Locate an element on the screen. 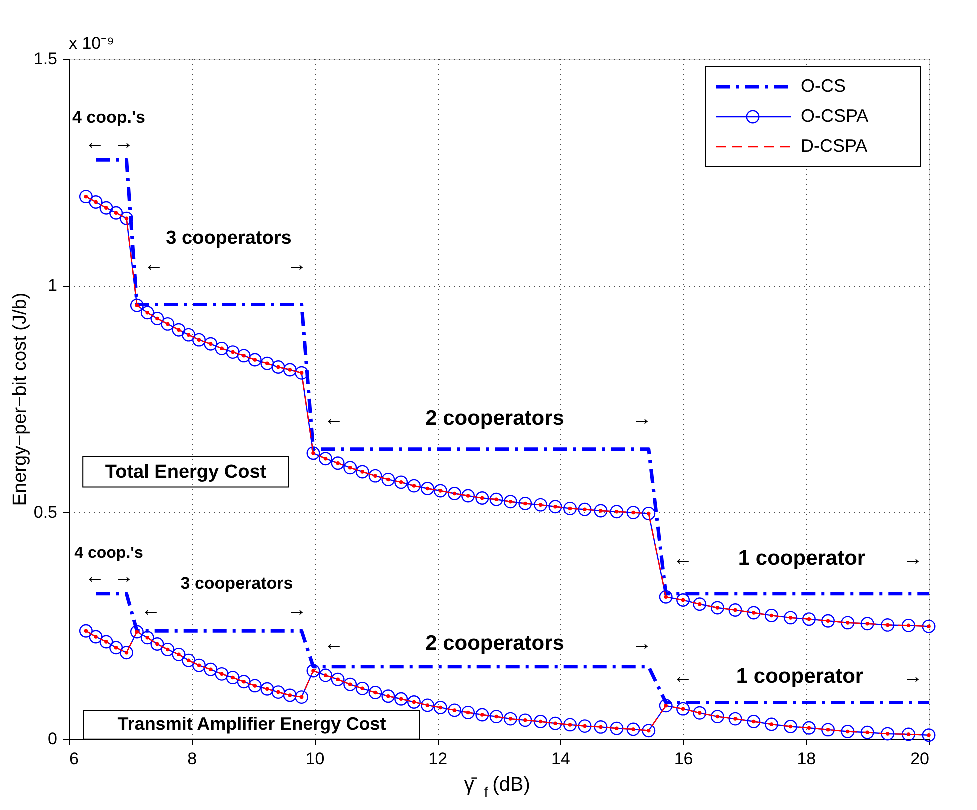 The width and height of the screenshot is (977, 810). text: x 10⁻⁹ is located at coordinates (91, 43).